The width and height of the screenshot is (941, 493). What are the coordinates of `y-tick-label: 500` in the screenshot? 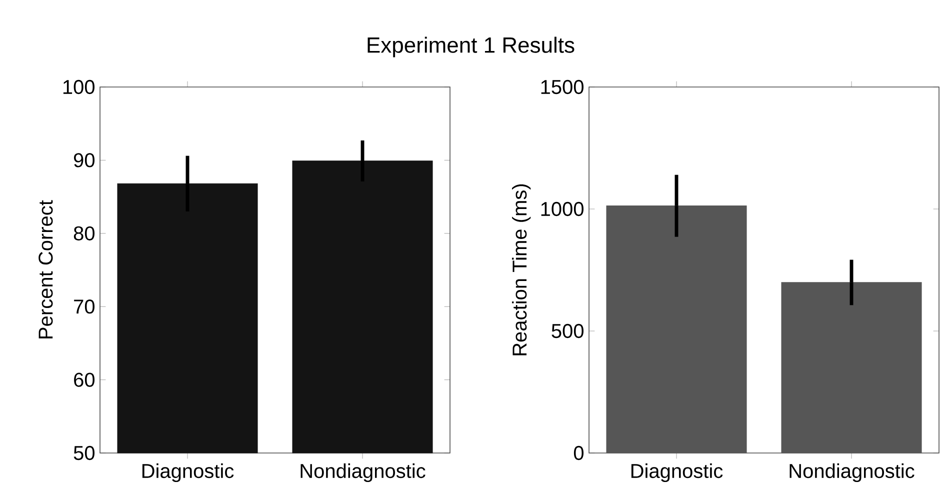 It's located at (568, 331).